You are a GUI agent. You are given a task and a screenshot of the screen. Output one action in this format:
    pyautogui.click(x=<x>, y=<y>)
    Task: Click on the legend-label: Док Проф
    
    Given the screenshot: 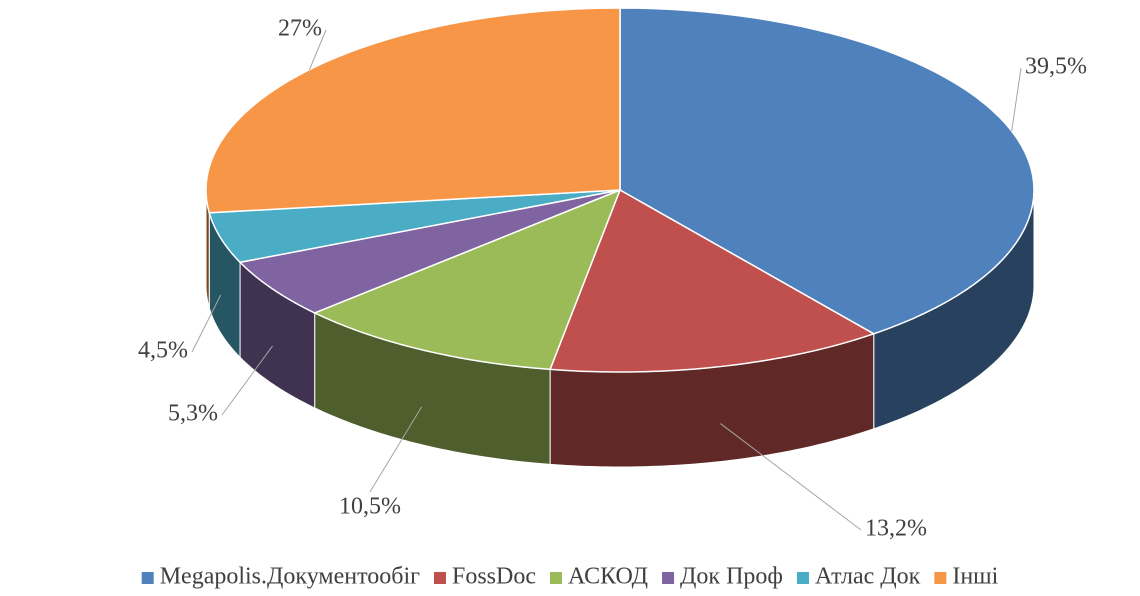 What is the action you would take?
    pyautogui.click(x=731, y=577)
    